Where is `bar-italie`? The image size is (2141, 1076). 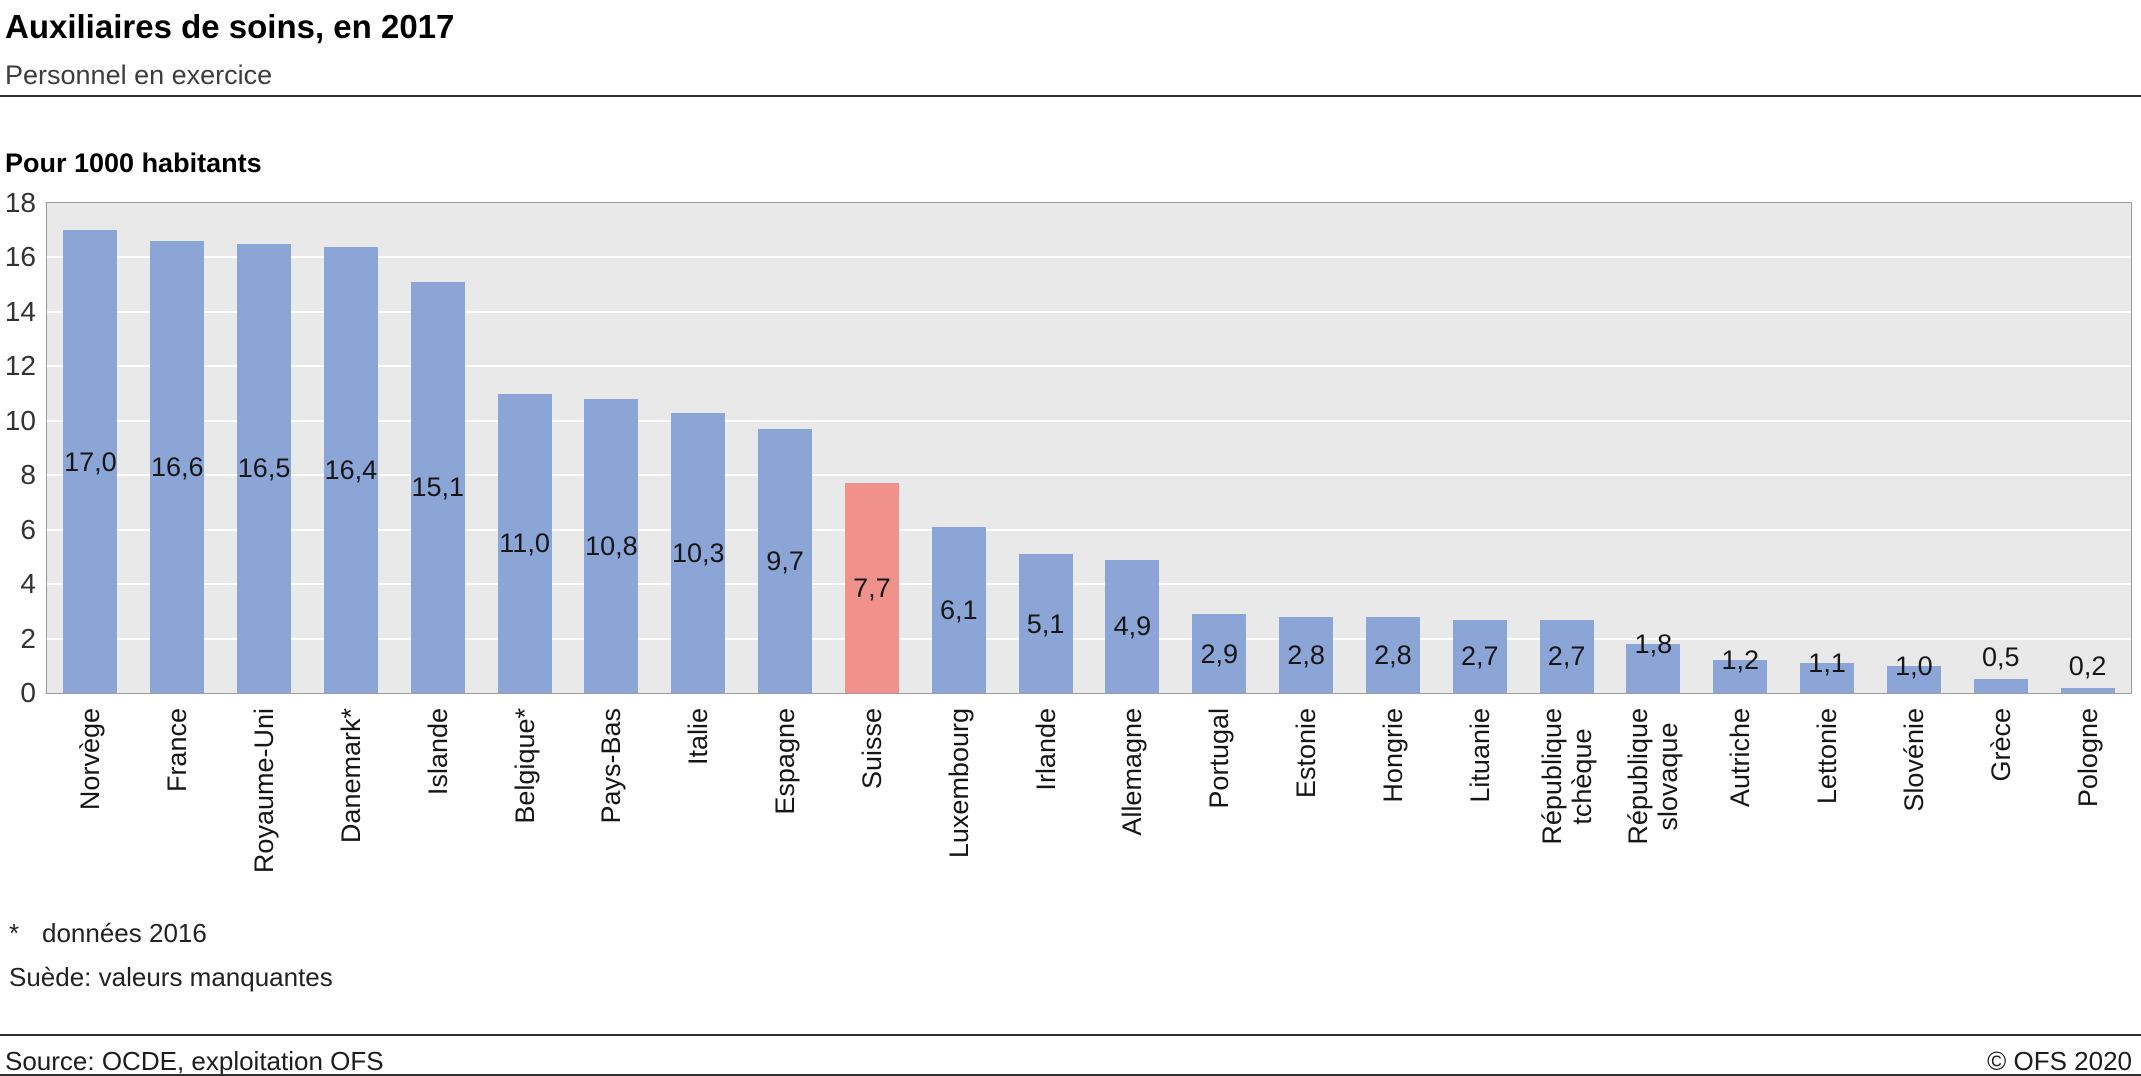 bar-italie is located at coordinates (698, 552).